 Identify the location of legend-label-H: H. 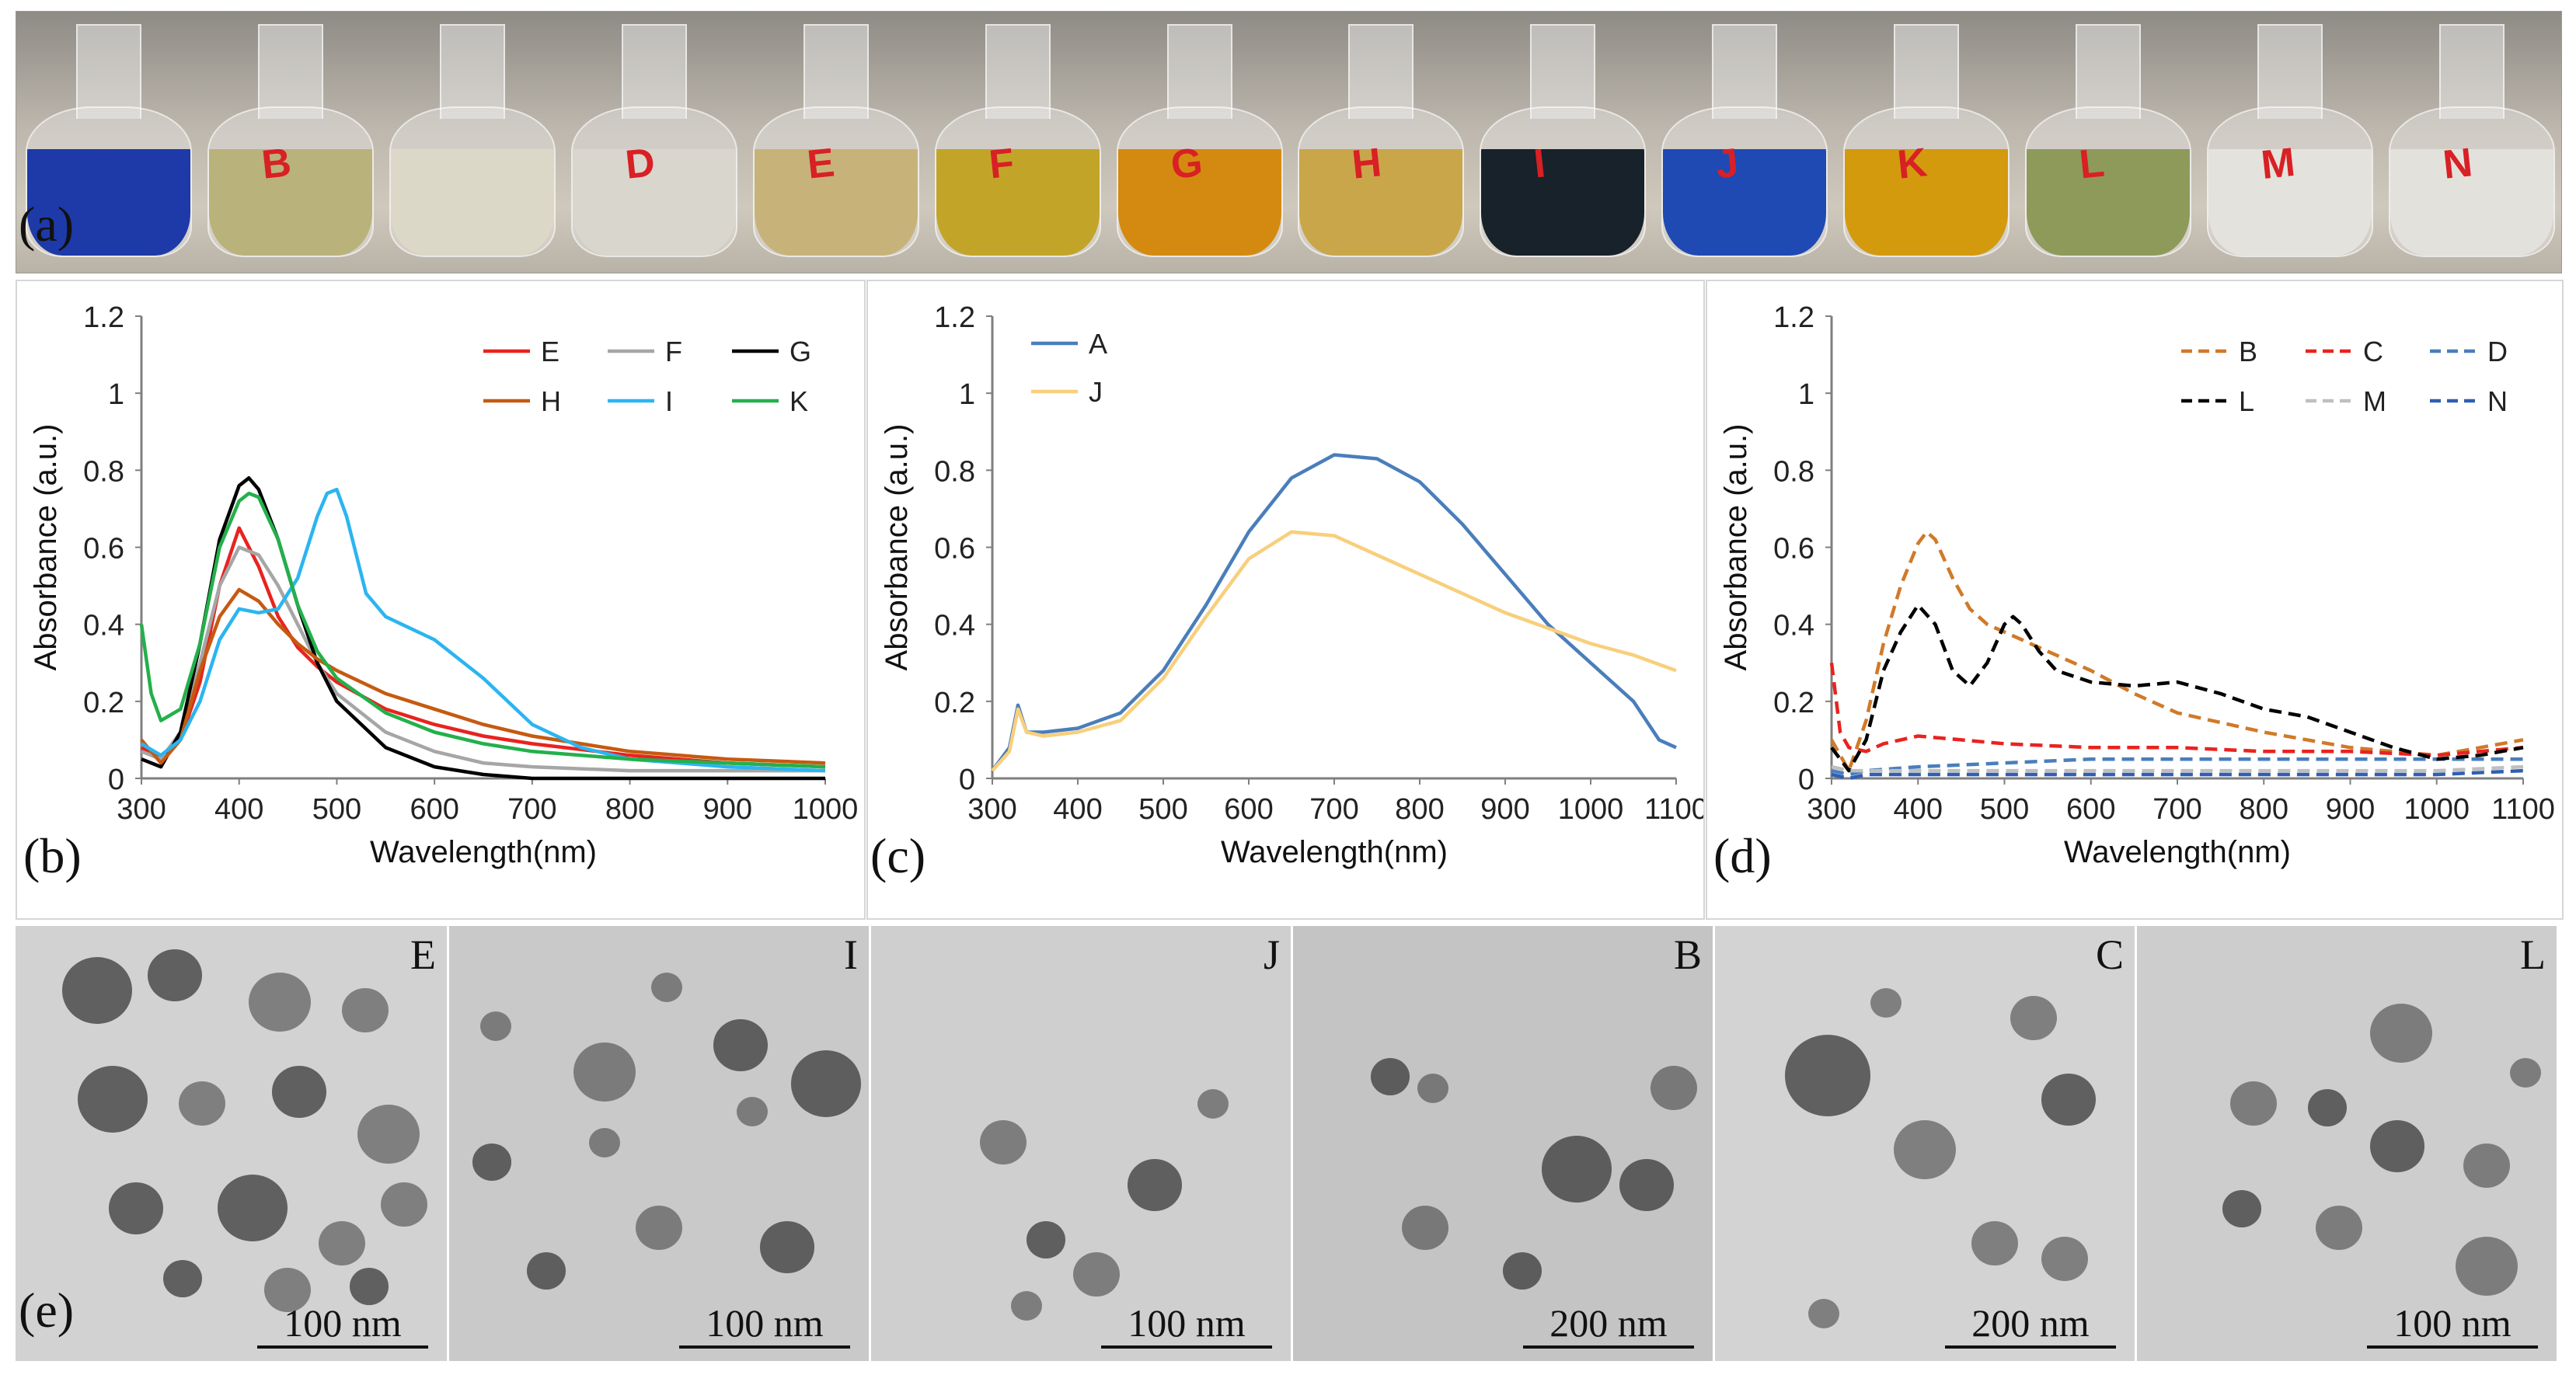
(551, 401).